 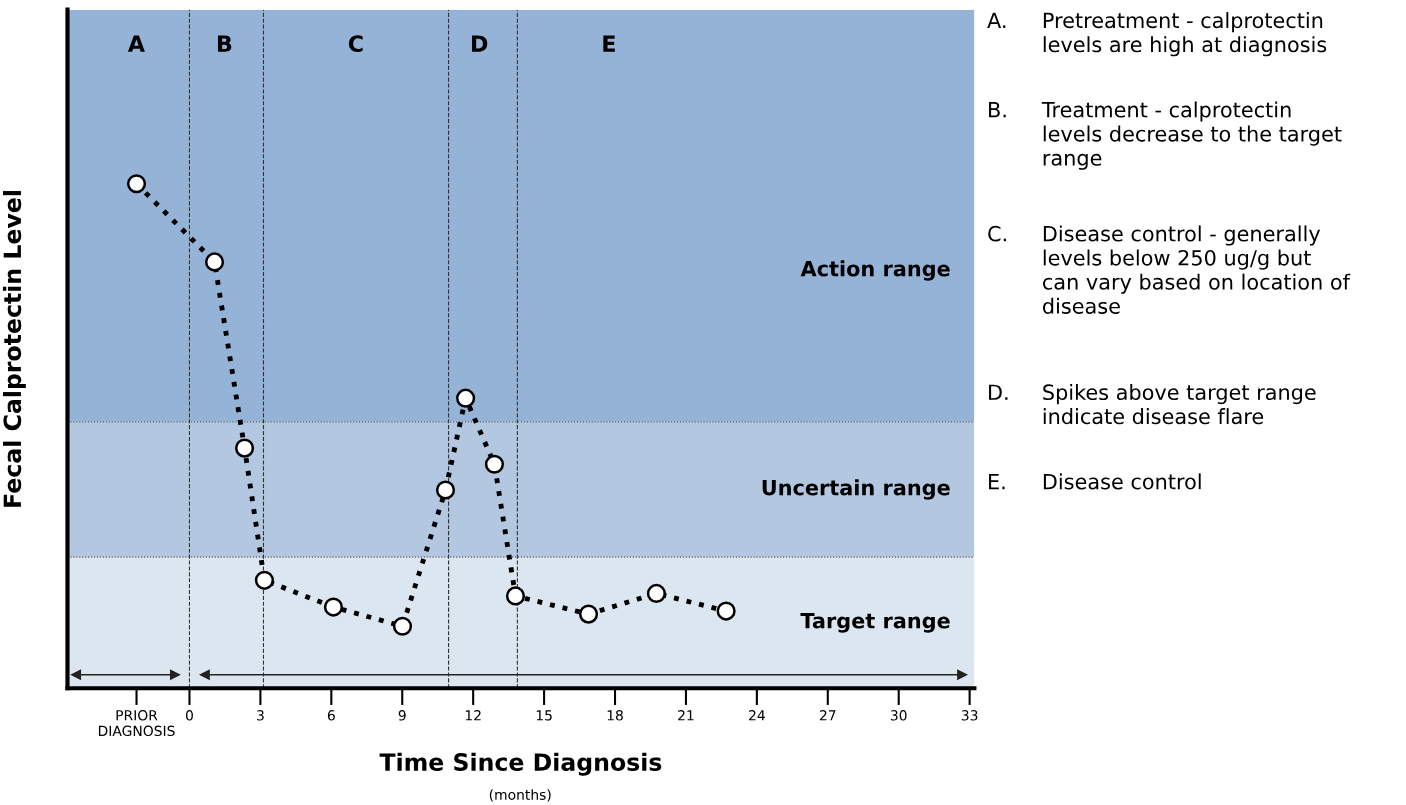 What do you see at coordinates (615, 715) in the screenshot?
I see `x-tick-label: 18` at bounding box center [615, 715].